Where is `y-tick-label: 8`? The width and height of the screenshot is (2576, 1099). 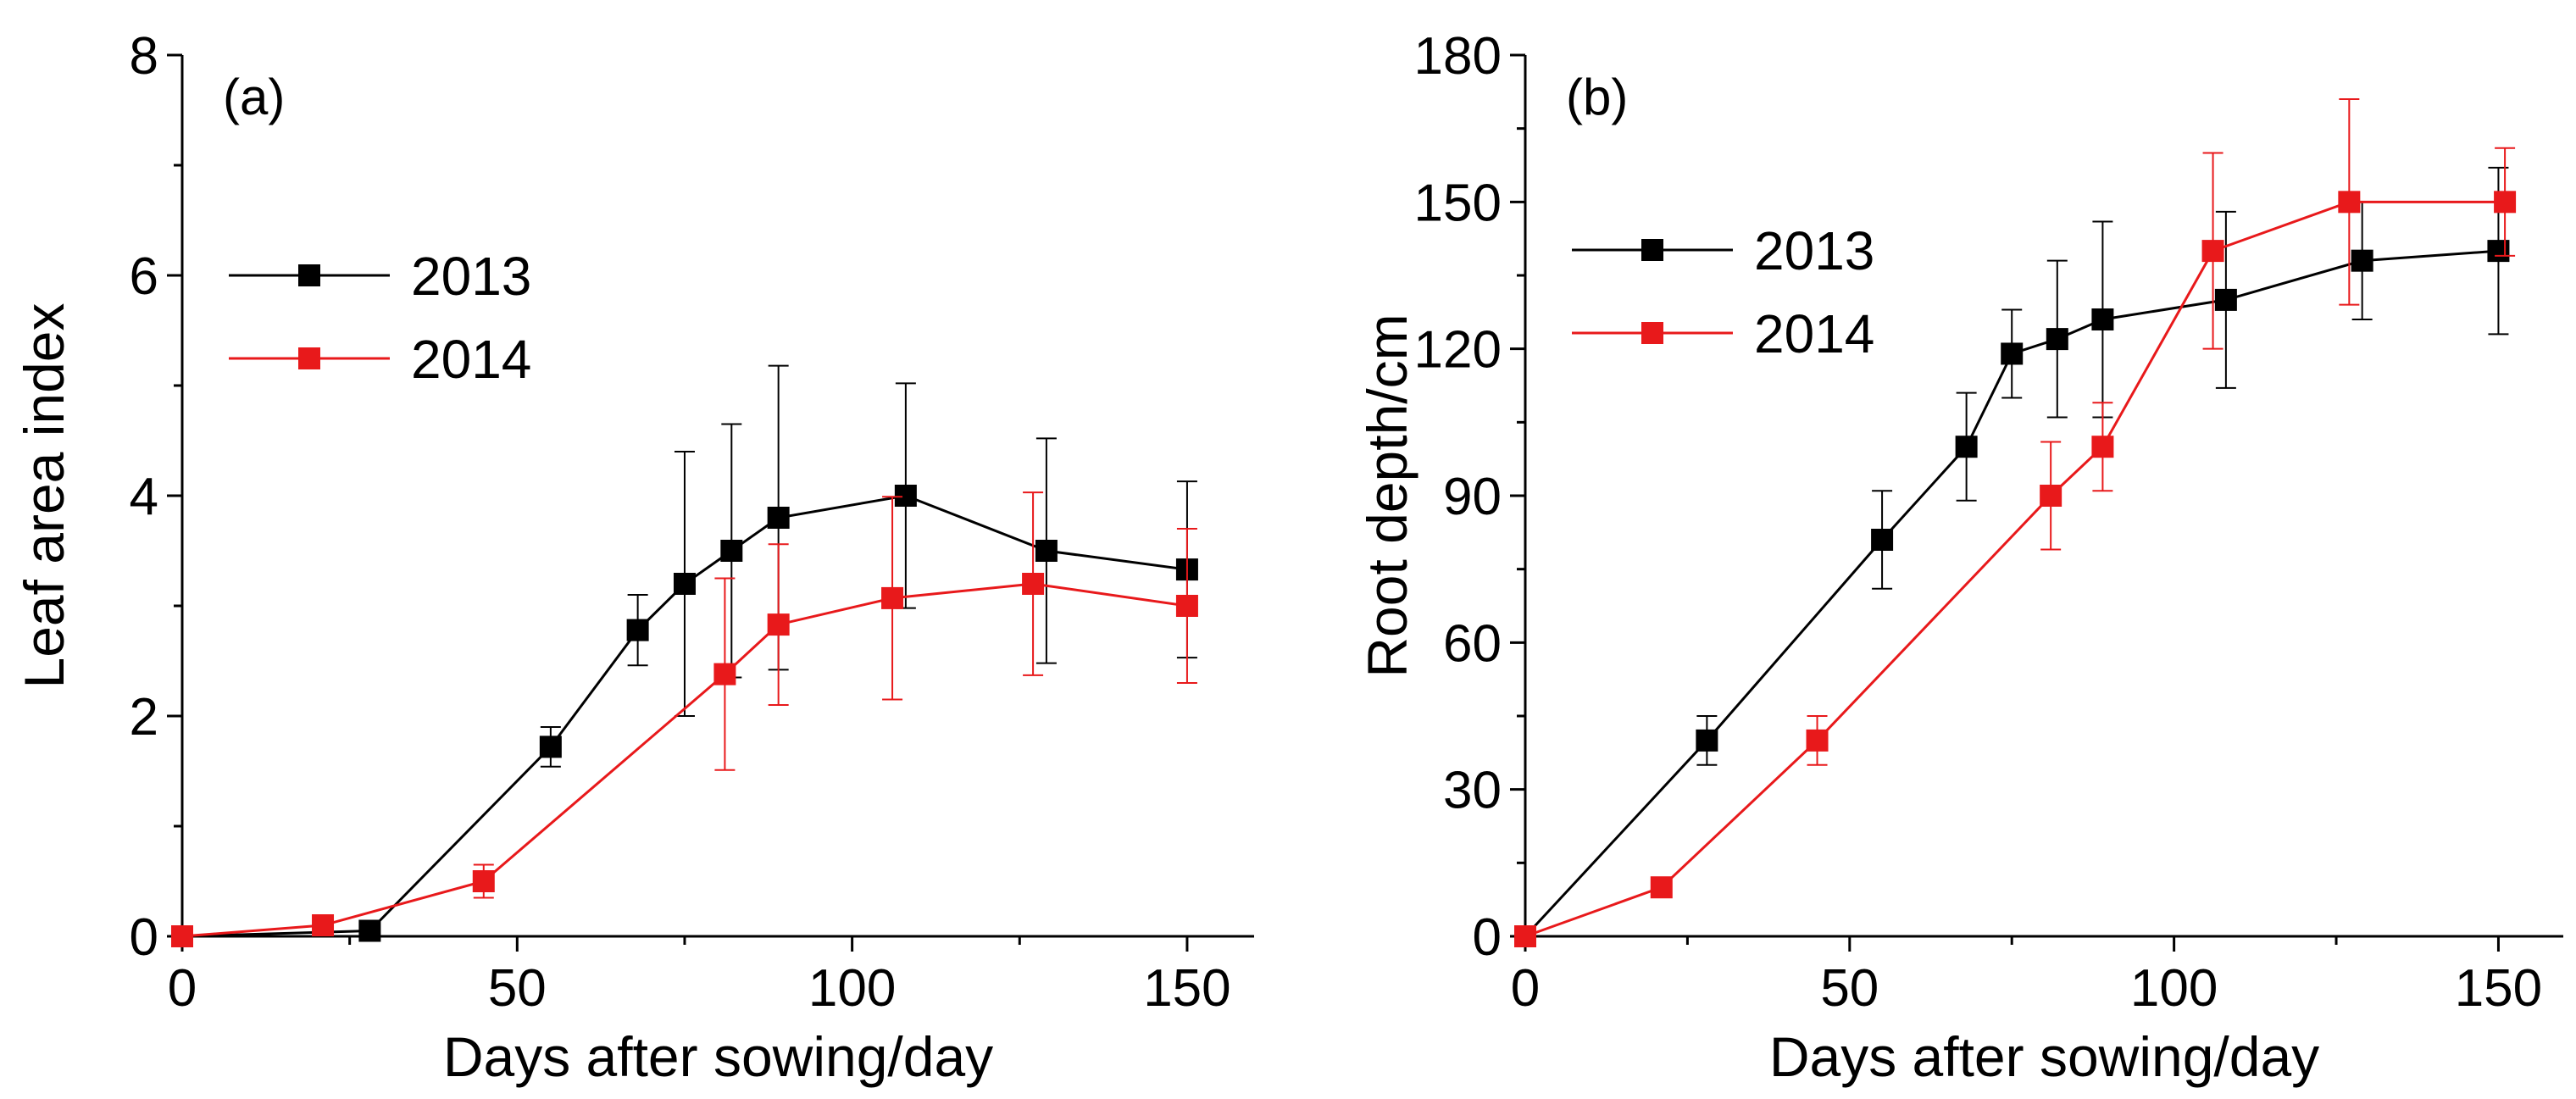
y-tick-label: 8 is located at coordinates (144, 56).